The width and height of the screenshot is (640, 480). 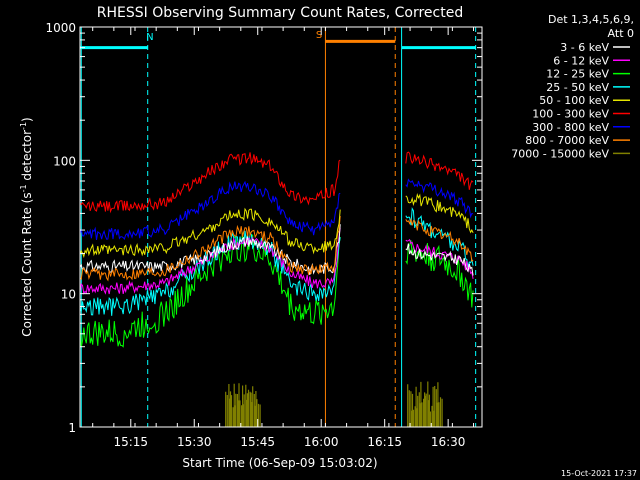 I want to click on y-tick-label: 100, so click(x=64, y=161).